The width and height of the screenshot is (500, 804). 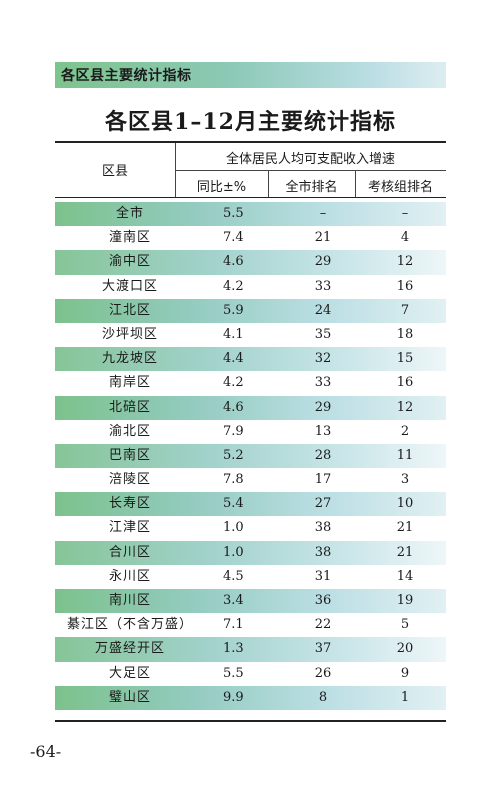 What do you see at coordinates (221, 187) in the screenshot?
I see `header-yoy: 同比±%` at bounding box center [221, 187].